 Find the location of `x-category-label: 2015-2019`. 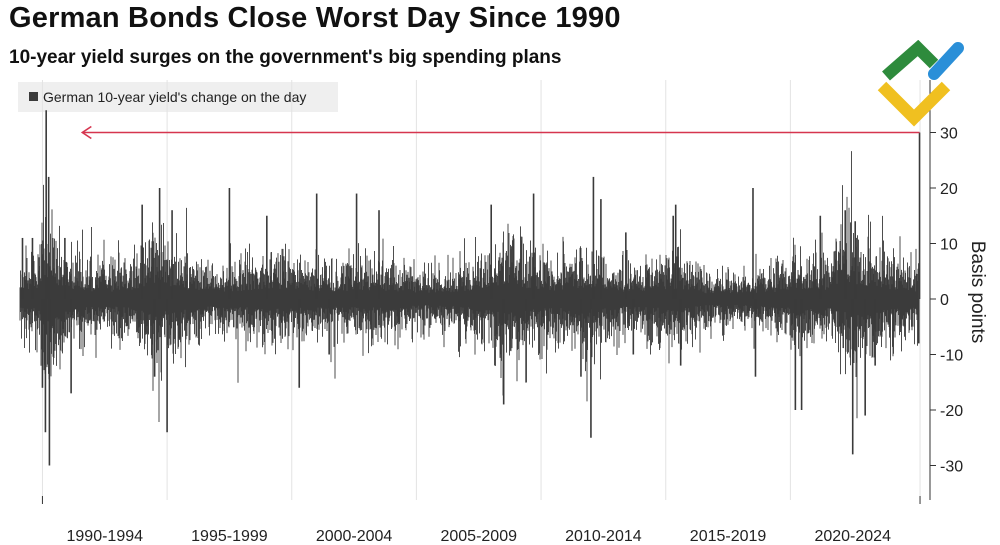

x-category-label: 2015-2019 is located at coordinates (728, 536).